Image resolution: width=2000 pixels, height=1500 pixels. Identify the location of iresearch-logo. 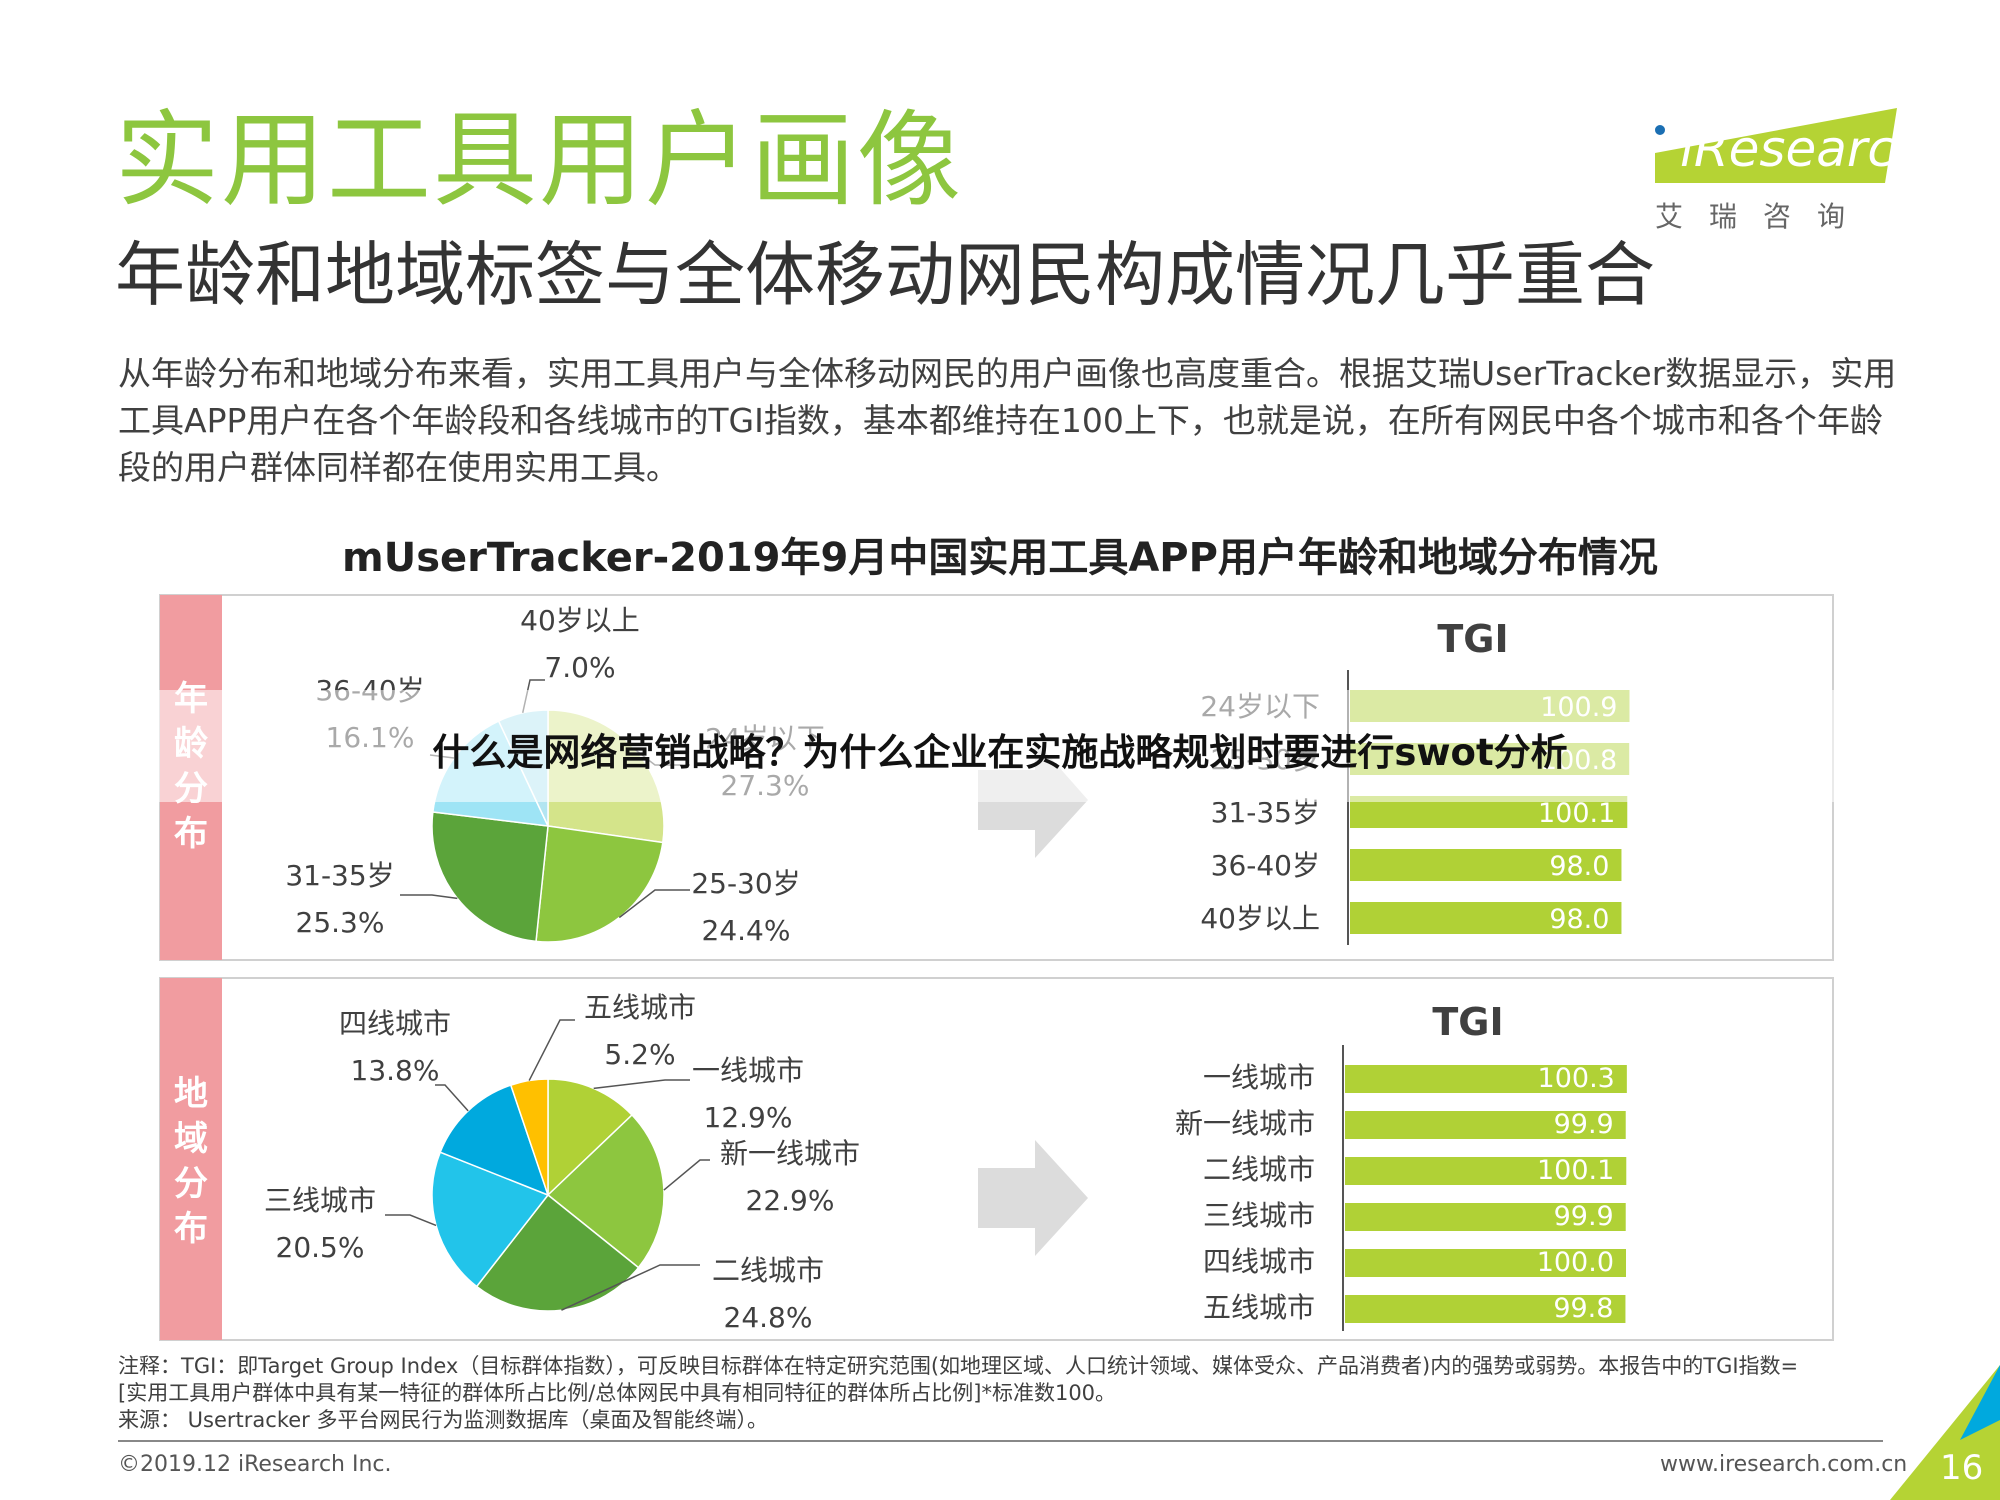
(1776, 145).